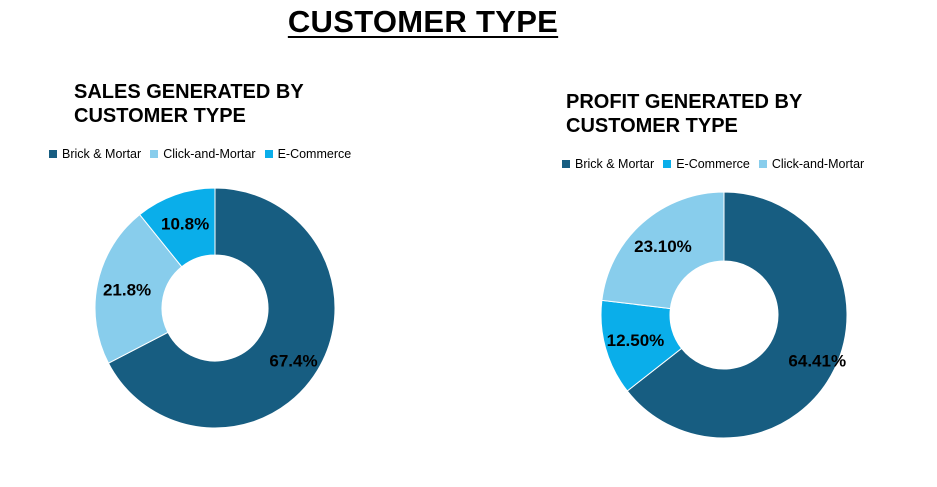 The width and height of the screenshot is (937, 487). I want to click on profit-slice-brick-and-mortar, so click(737, 315).